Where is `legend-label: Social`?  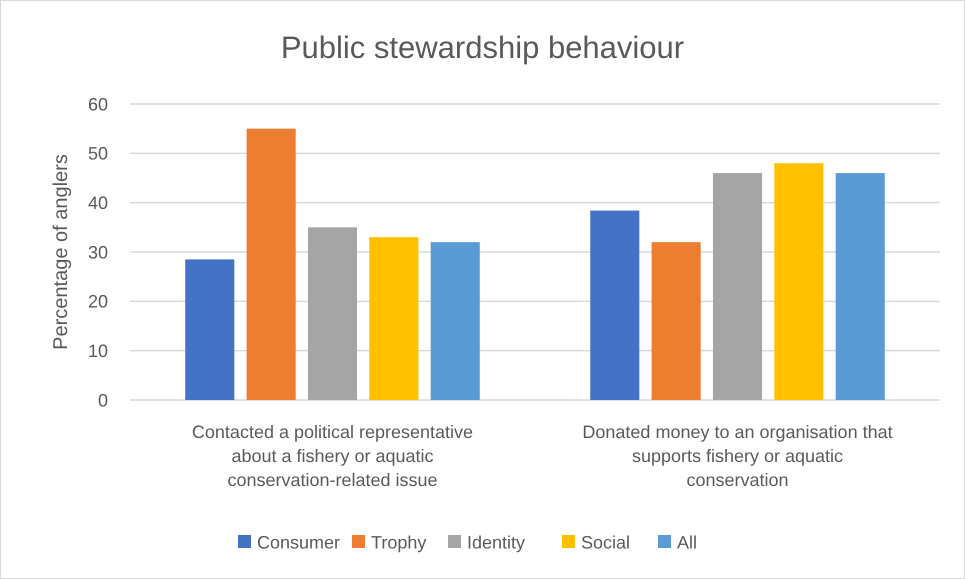 legend-label: Social is located at coordinates (605, 542).